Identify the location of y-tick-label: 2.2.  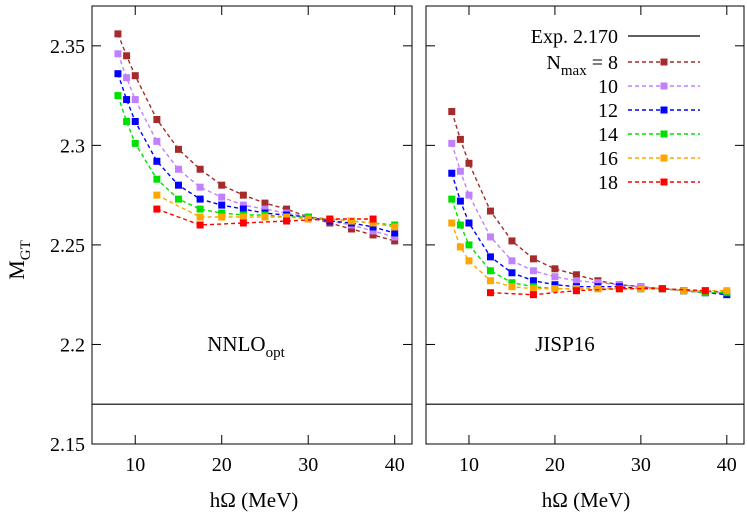
(72, 345).